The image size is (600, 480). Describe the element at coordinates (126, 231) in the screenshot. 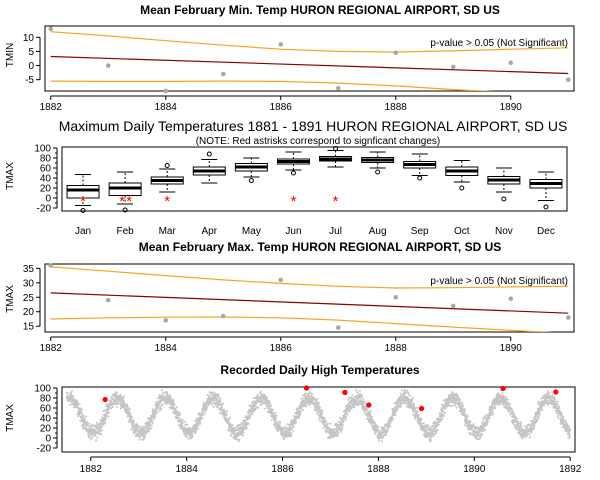

I see `month-label: Feb` at that location.